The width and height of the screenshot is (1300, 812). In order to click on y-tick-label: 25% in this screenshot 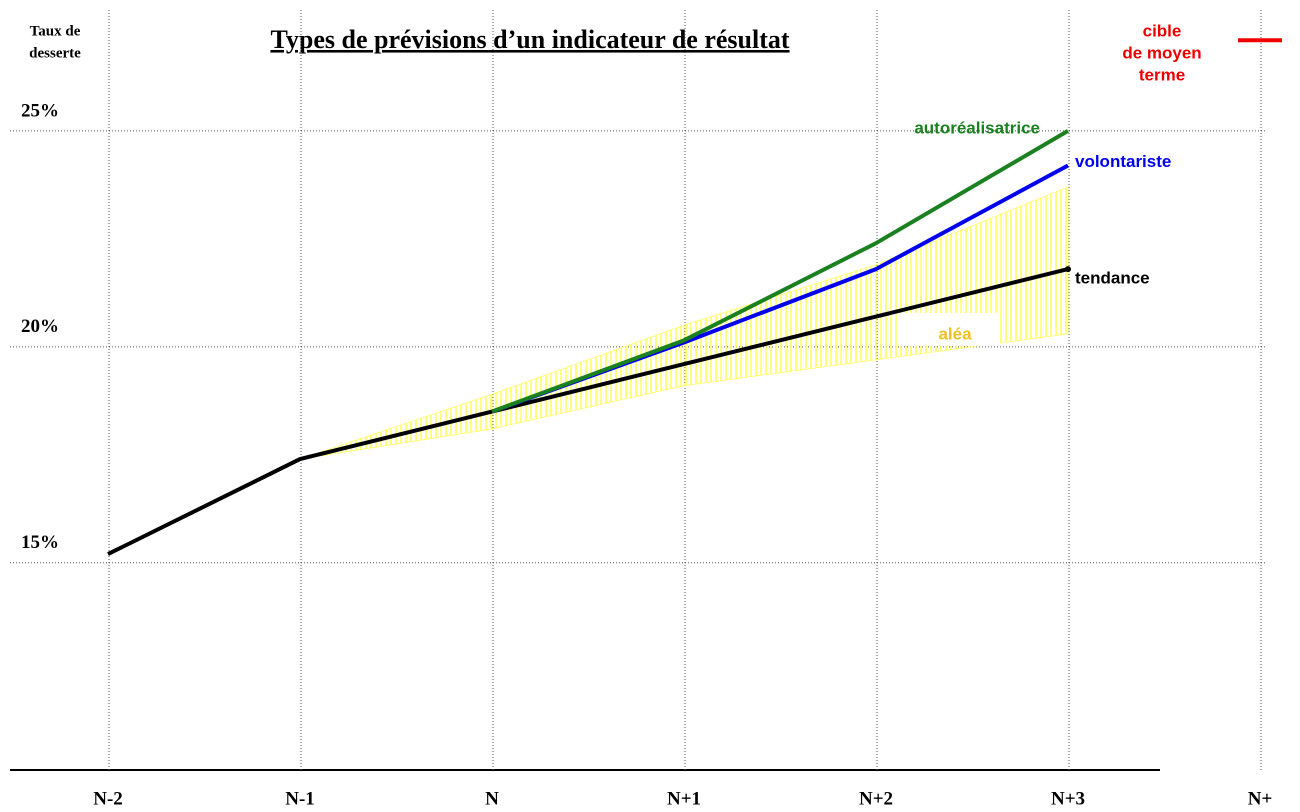, I will do `click(40, 110)`.